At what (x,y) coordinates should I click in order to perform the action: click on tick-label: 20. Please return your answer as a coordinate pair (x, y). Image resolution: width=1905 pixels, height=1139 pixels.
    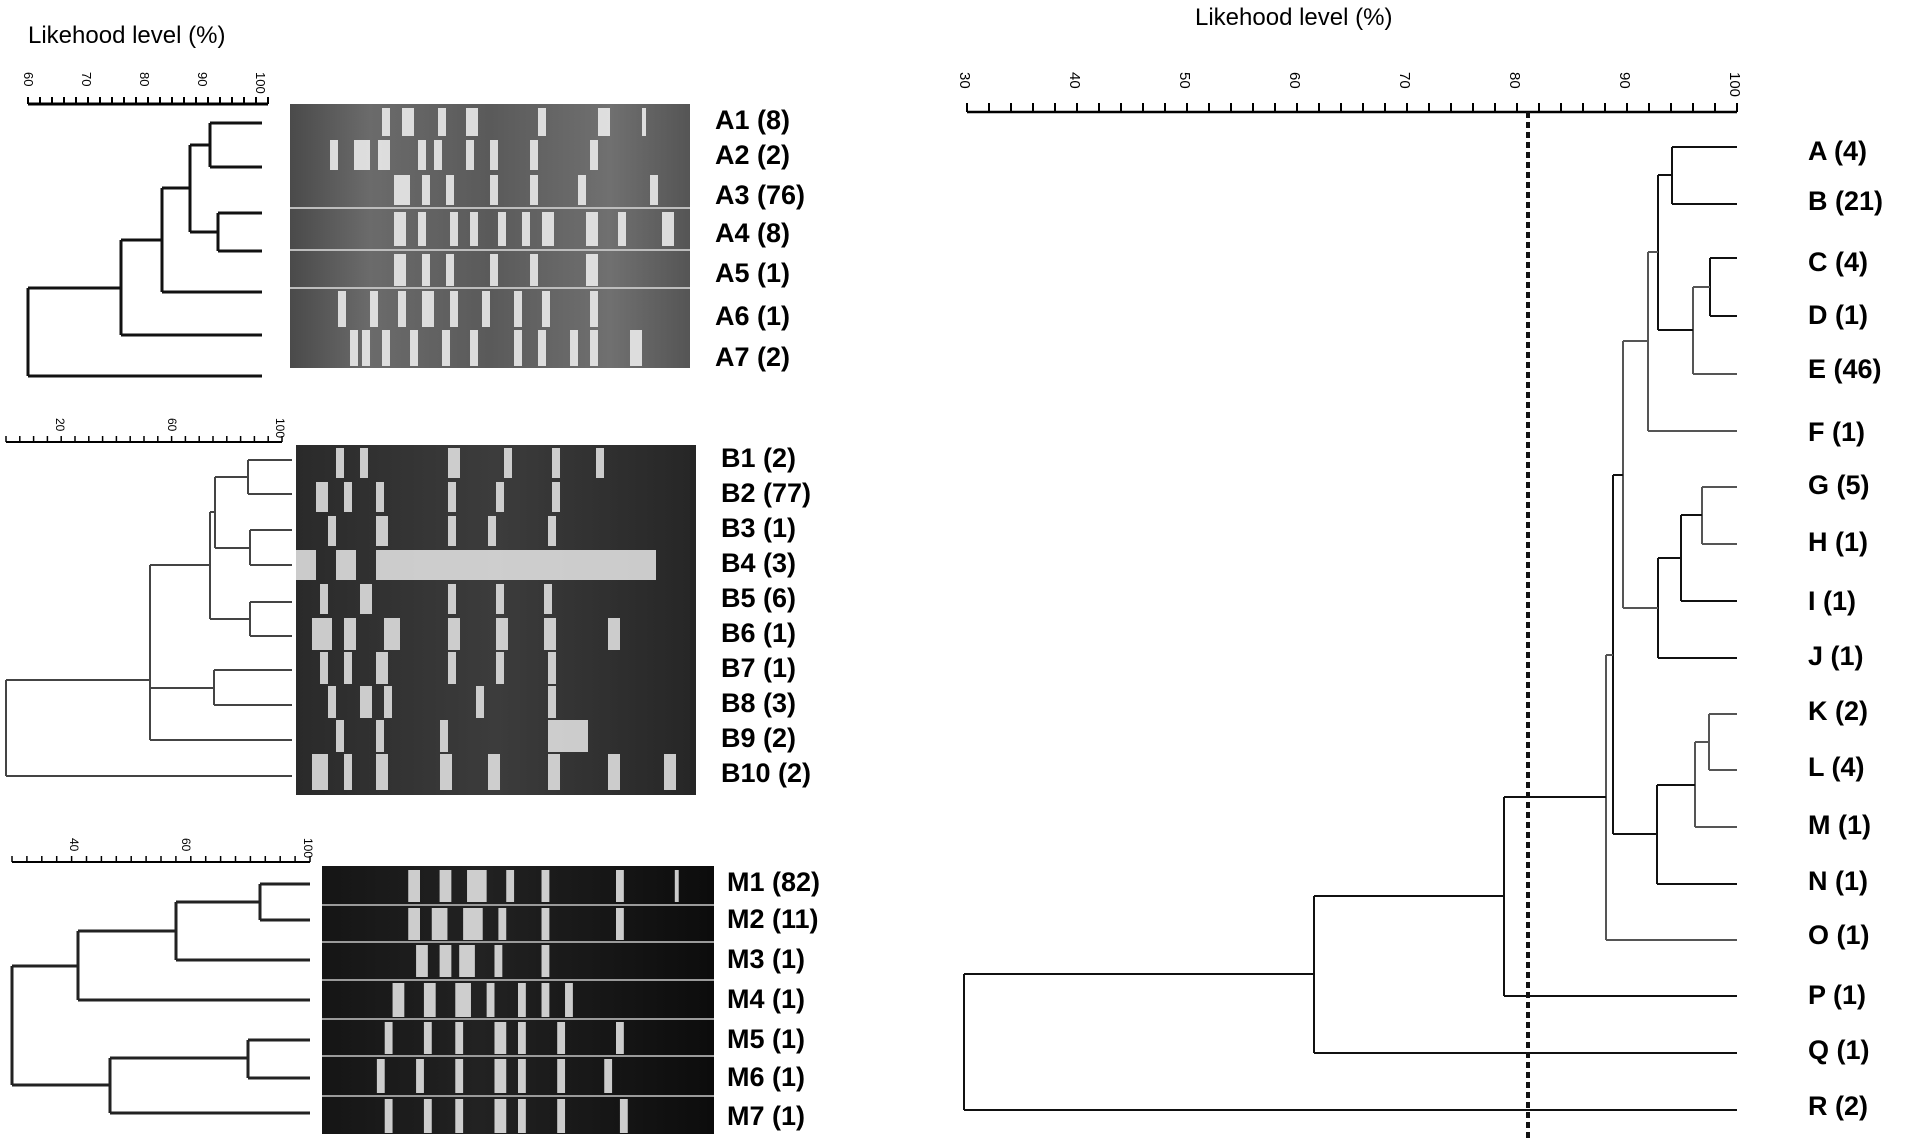
    Looking at the image, I should click on (60, 425).